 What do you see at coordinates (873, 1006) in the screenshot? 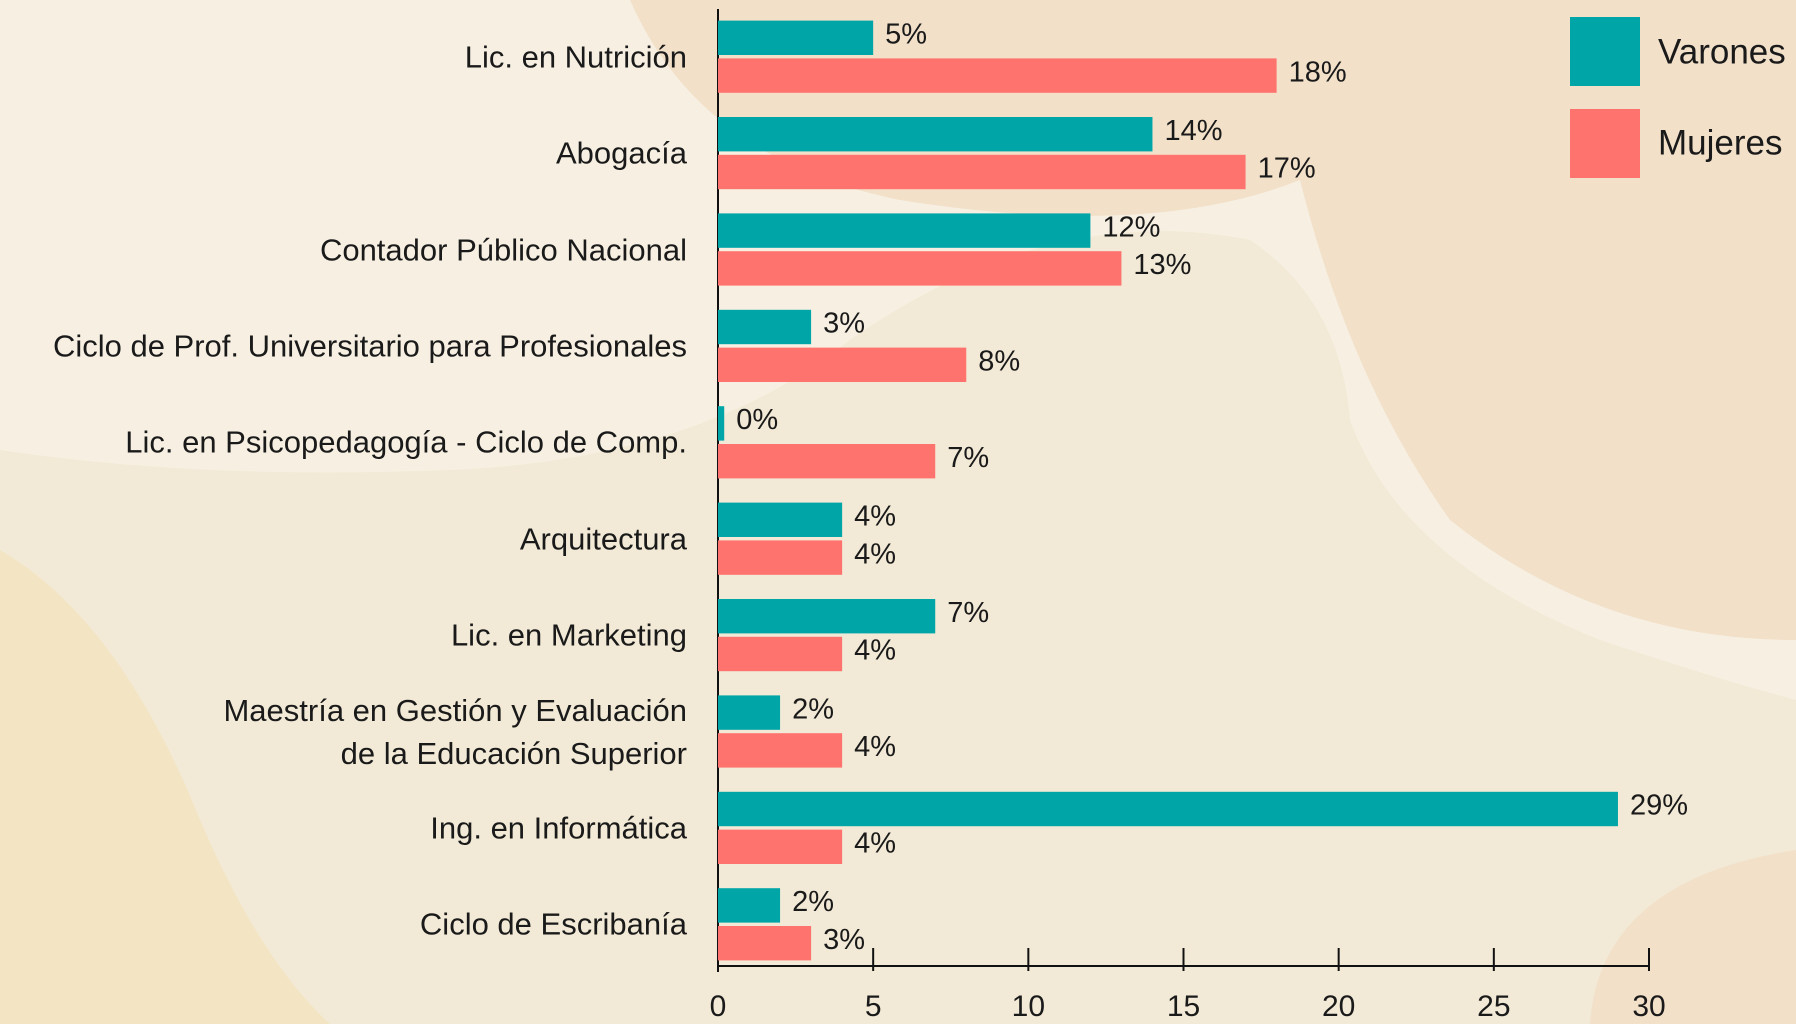
I see `x-tick-label: 5` at bounding box center [873, 1006].